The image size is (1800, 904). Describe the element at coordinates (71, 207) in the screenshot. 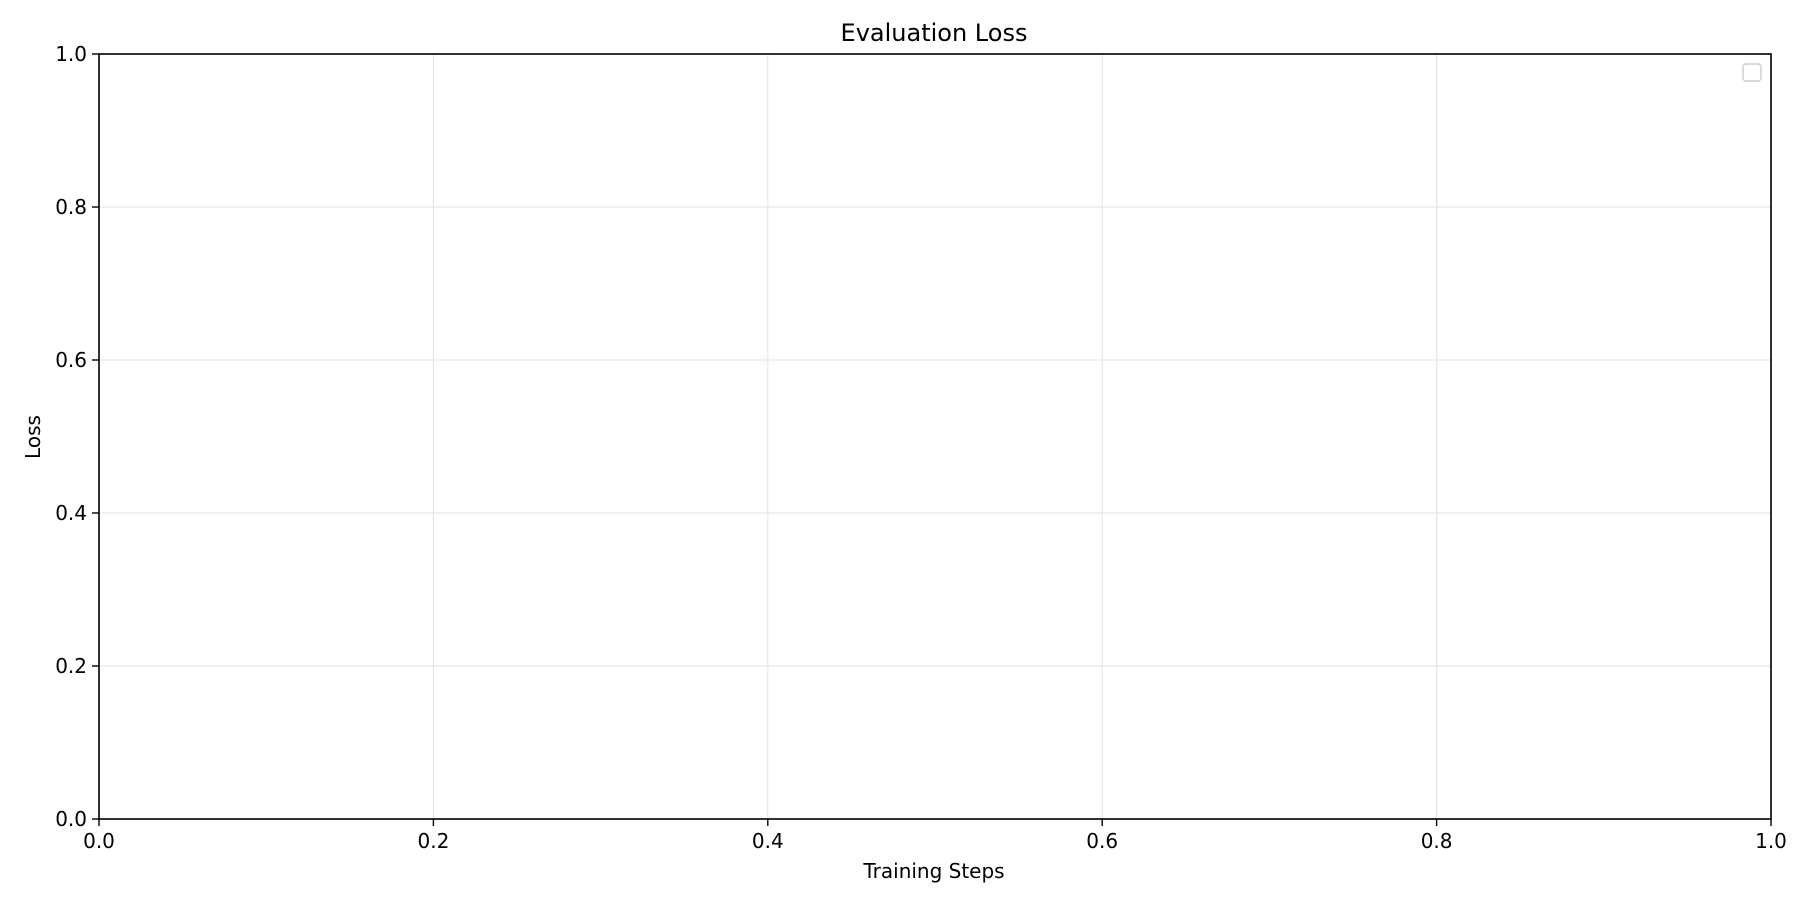

I see `y-tick-label: 0.8` at that location.